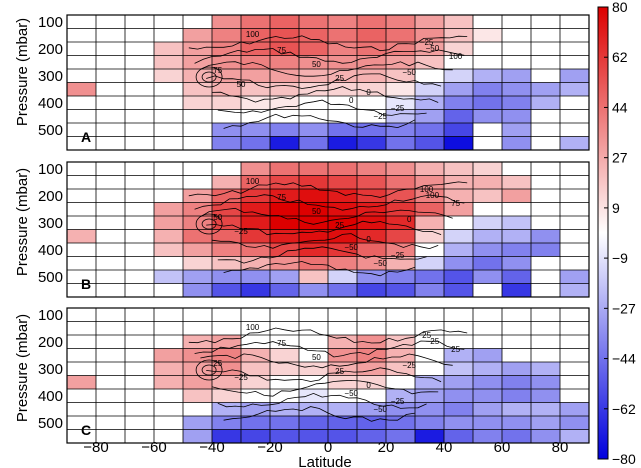  Describe the element at coordinates (95, 447) in the screenshot. I see `x-tick-label: −80` at that location.